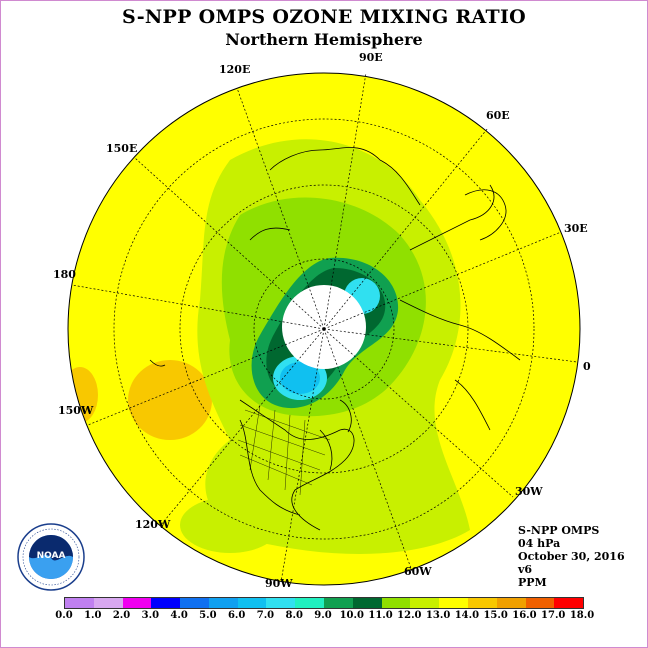 This screenshot has width=648, height=648. What do you see at coordinates (467, 615) in the screenshot?
I see `colorbar-tick-label: 14.0` at bounding box center [467, 615].